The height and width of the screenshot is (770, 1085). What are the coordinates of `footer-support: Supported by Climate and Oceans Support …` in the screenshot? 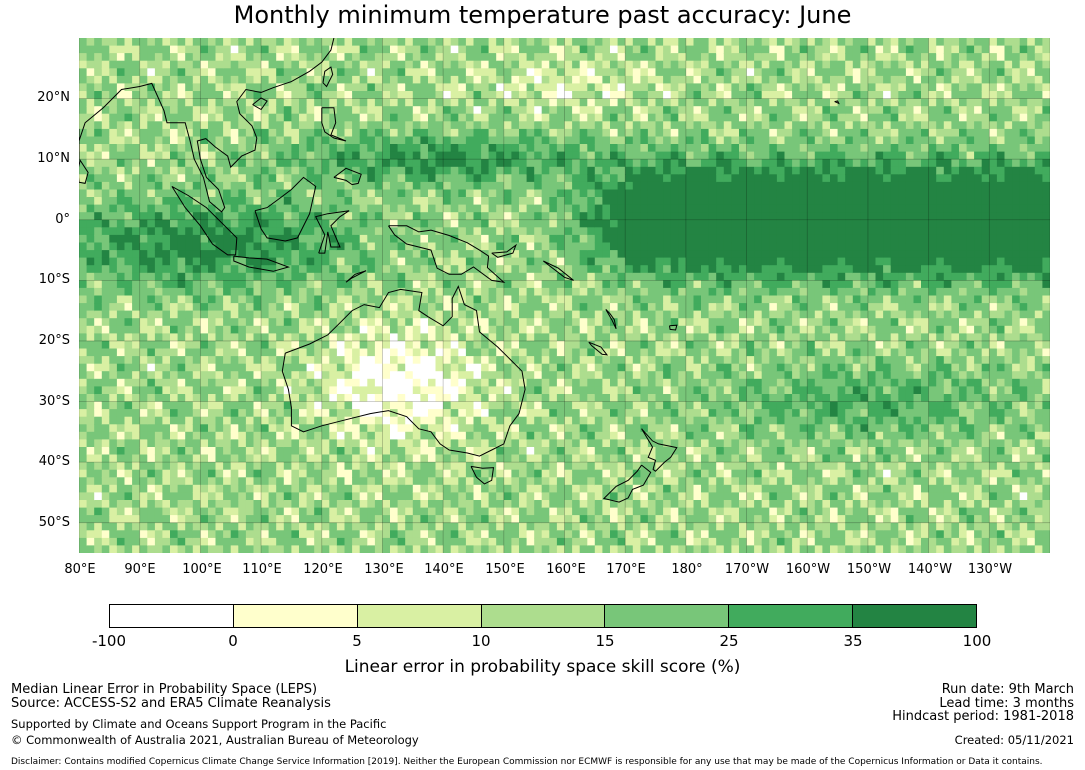 It's located at (199, 724).